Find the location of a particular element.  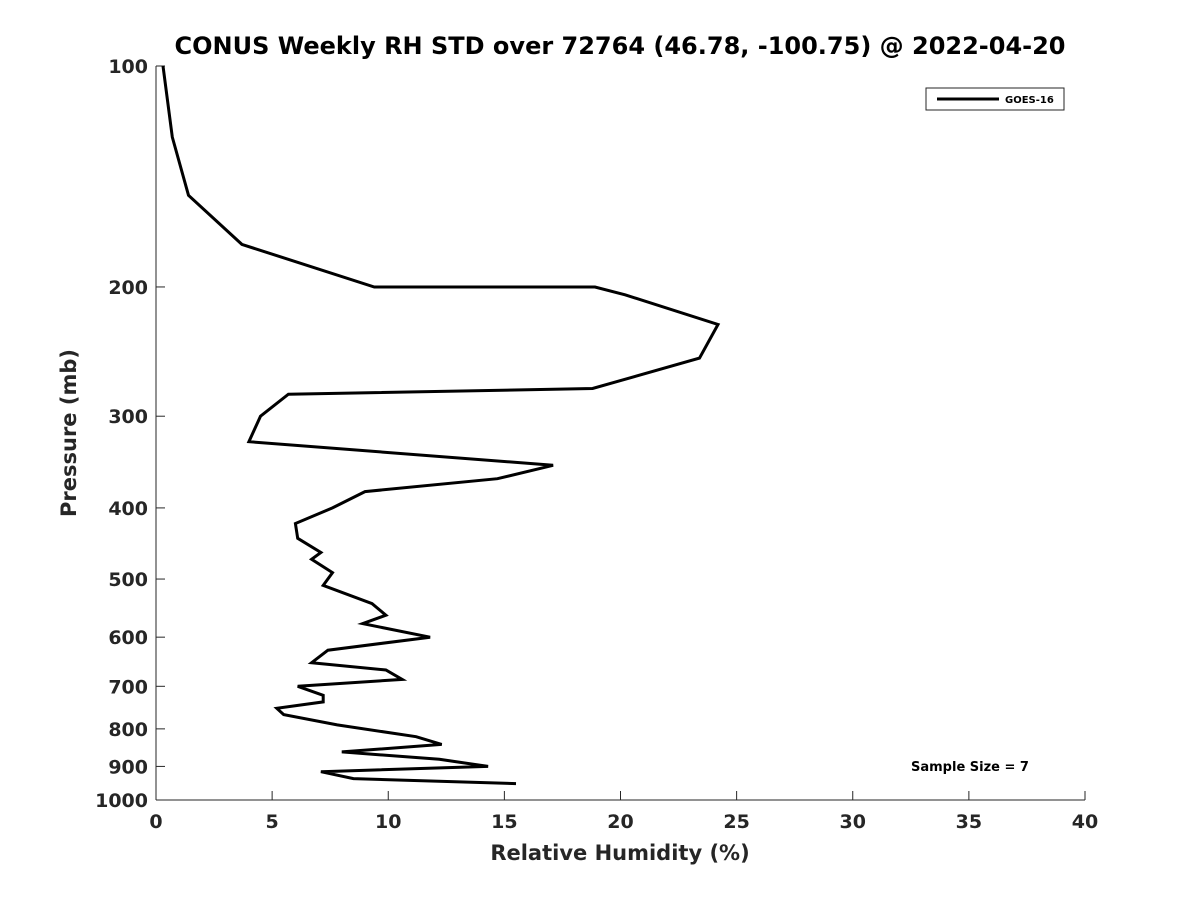

legend: GOES-16 is located at coordinates (995, 99).